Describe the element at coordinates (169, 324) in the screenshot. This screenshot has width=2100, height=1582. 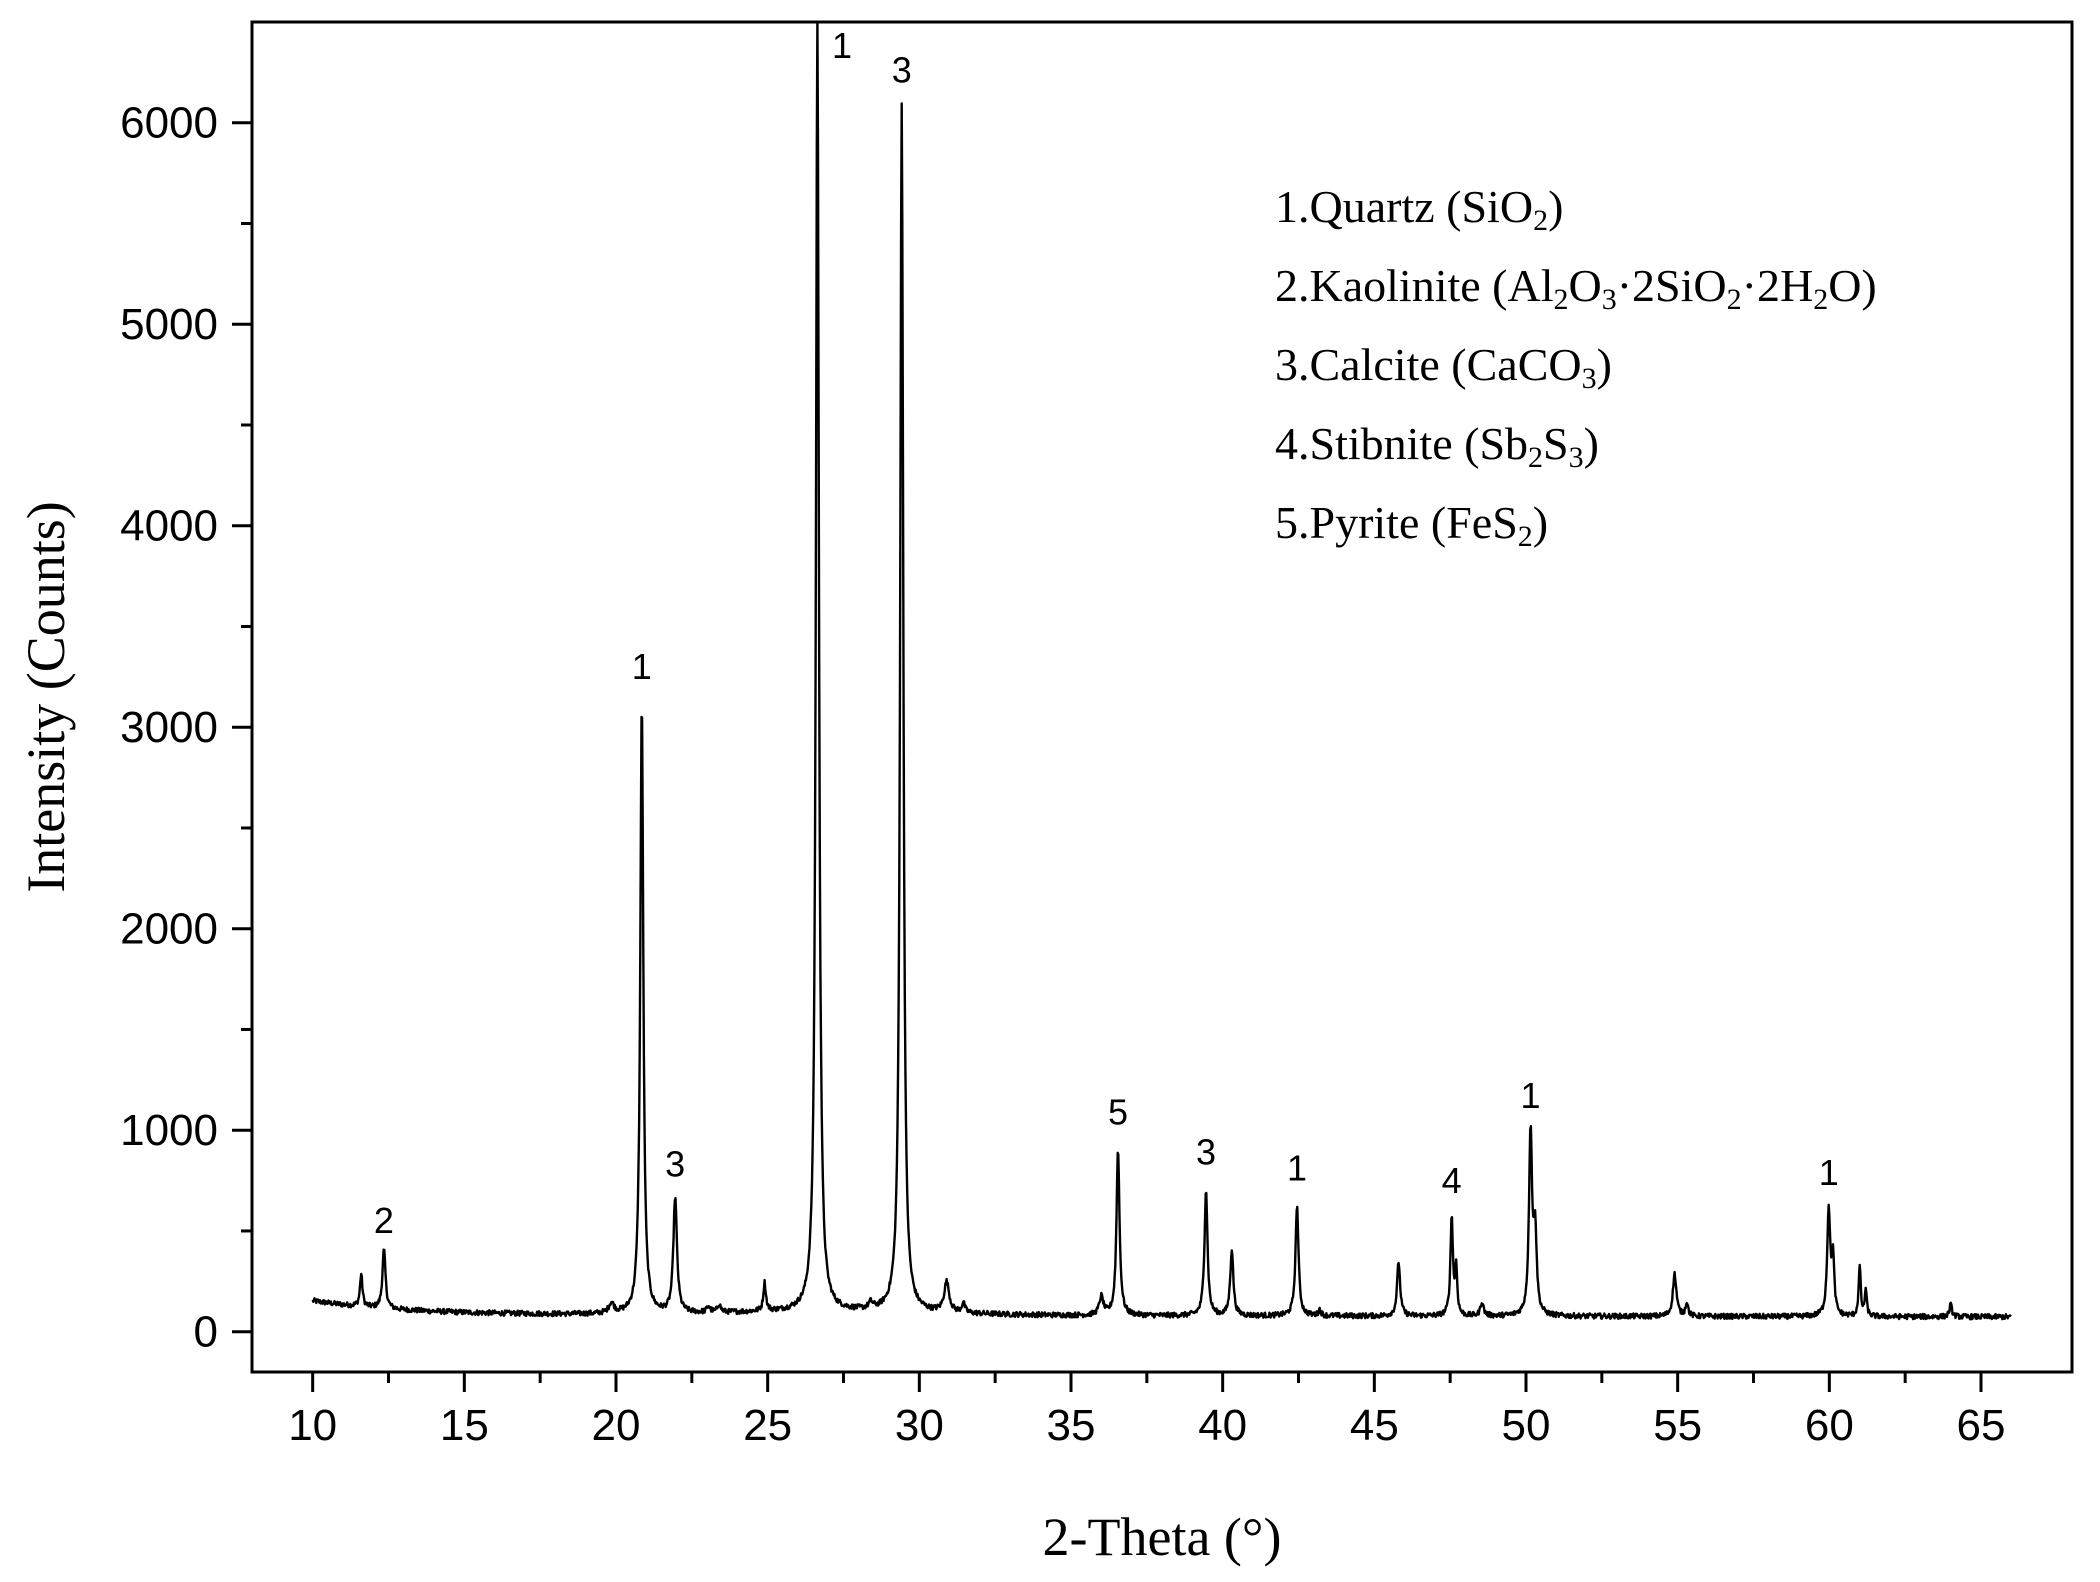
I see `y-tick-label: 5000` at that location.